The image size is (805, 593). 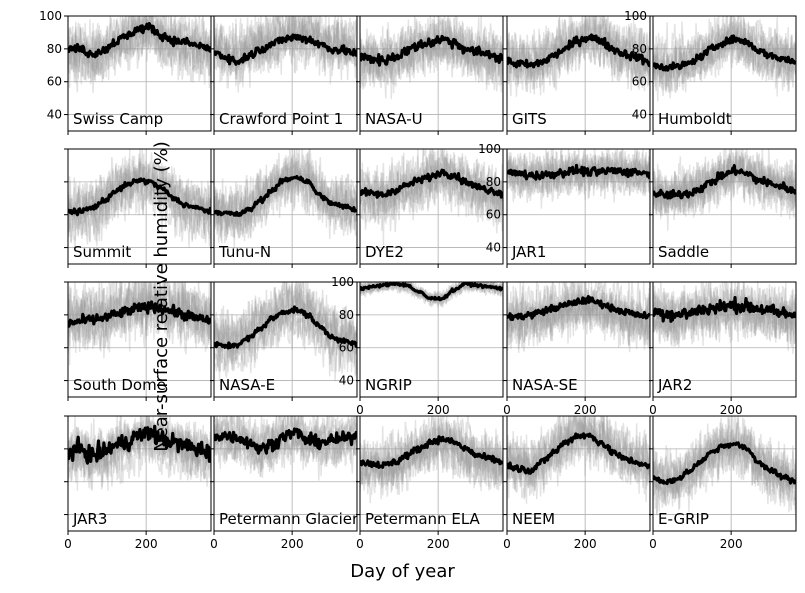 I want to click on panel: 0 200 Petermann Glacier, so click(x=284, y=483).